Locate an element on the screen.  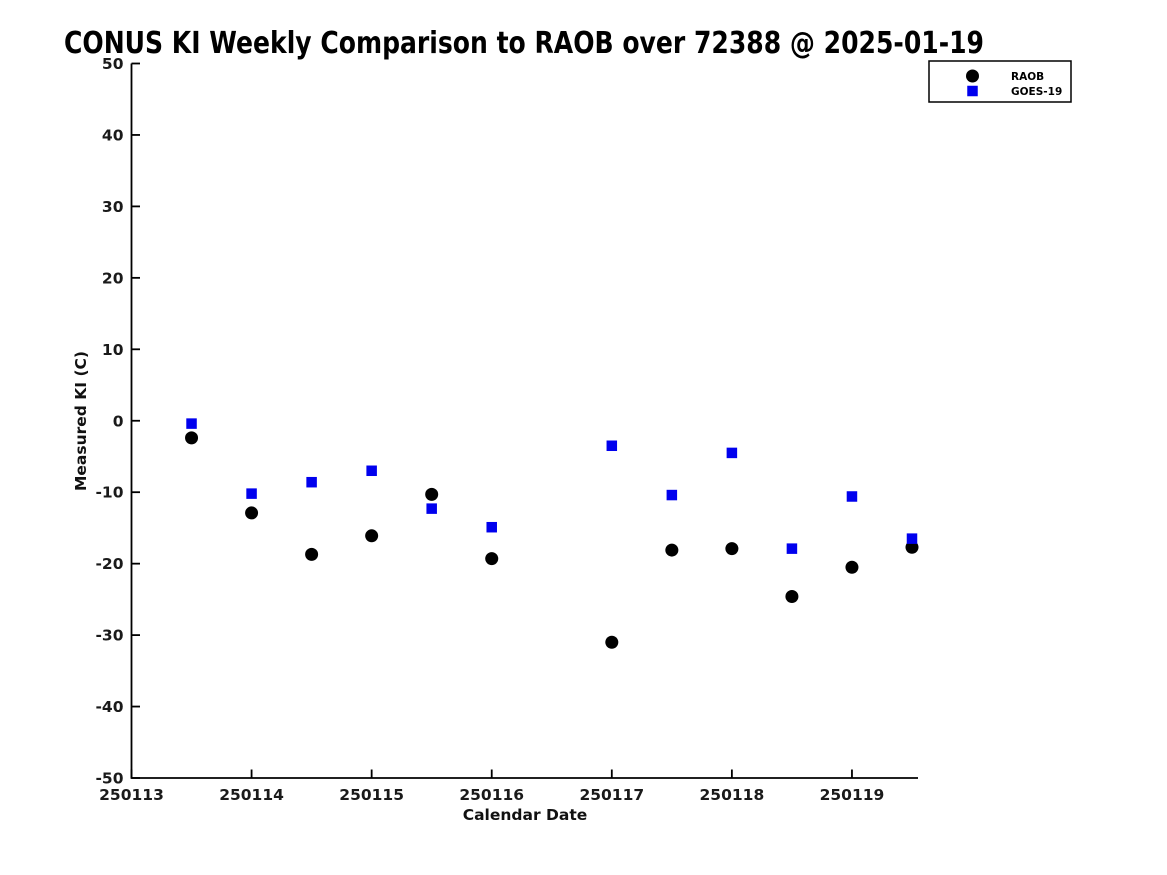
legend: RAOB GOES-19 is located at coordinates (1000, 81).